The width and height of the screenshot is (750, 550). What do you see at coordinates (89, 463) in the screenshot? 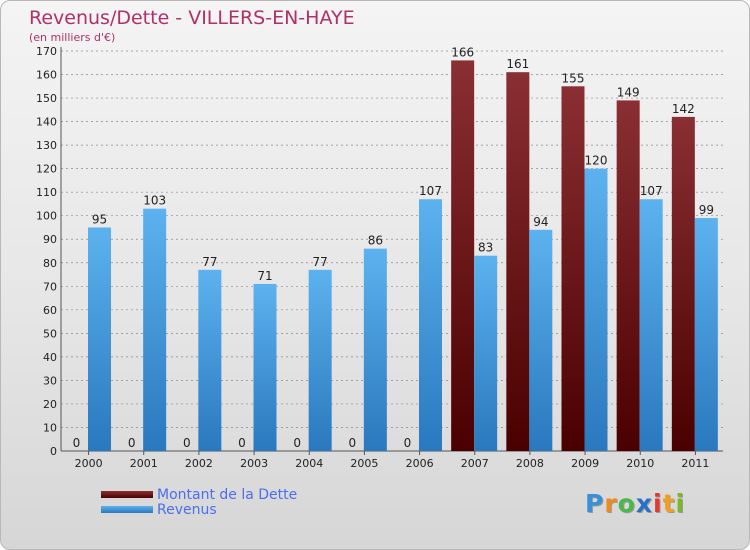
I see `x-tick-label: 2000` at bounding box center [89, 463].